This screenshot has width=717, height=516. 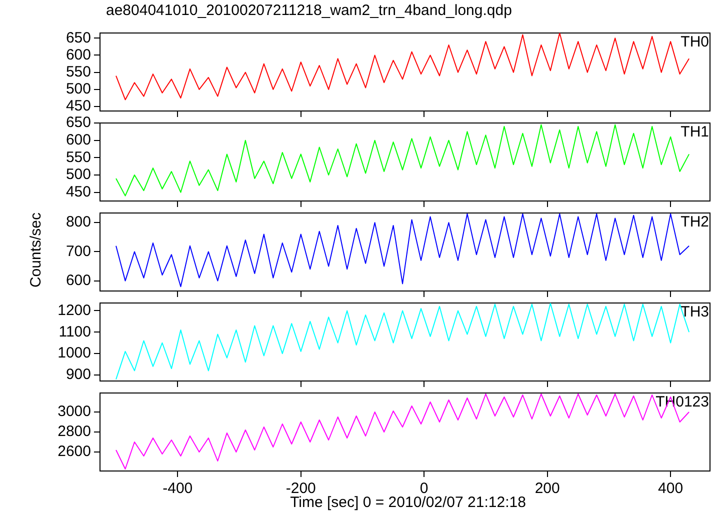 I want to click on annotation: TH1, so click(x=694, y=132).